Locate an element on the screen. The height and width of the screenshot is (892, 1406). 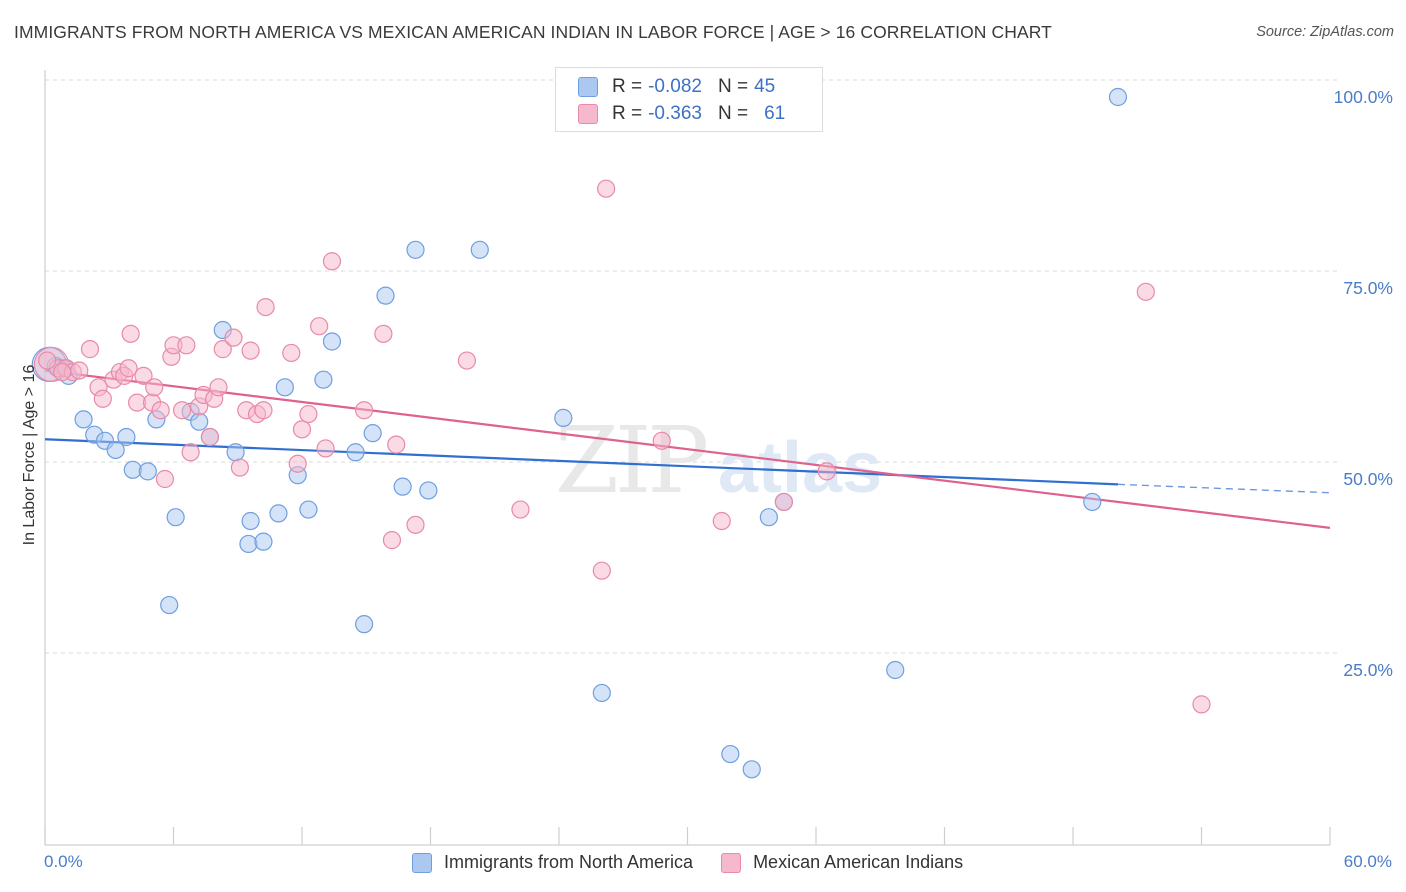
watermark-zip: ZIP is located at coordinates (630, 460).